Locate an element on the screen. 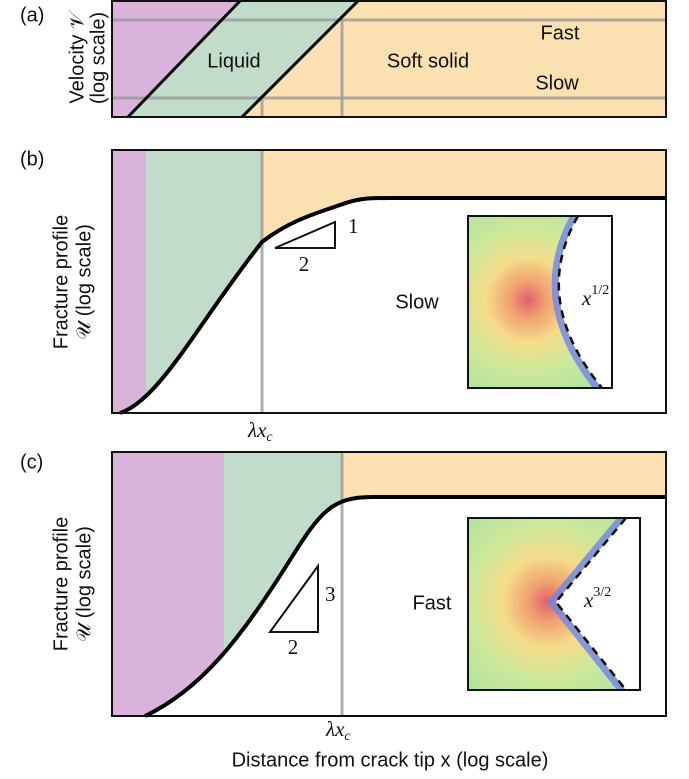  liquid-region is located at coordinates (243, 59).